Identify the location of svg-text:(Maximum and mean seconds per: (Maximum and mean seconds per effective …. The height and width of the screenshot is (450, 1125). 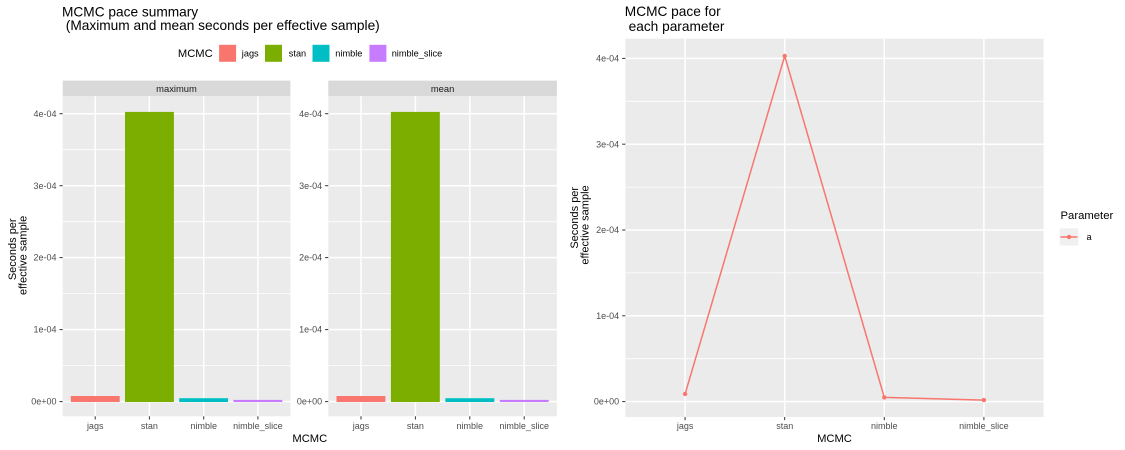
(221, 25).